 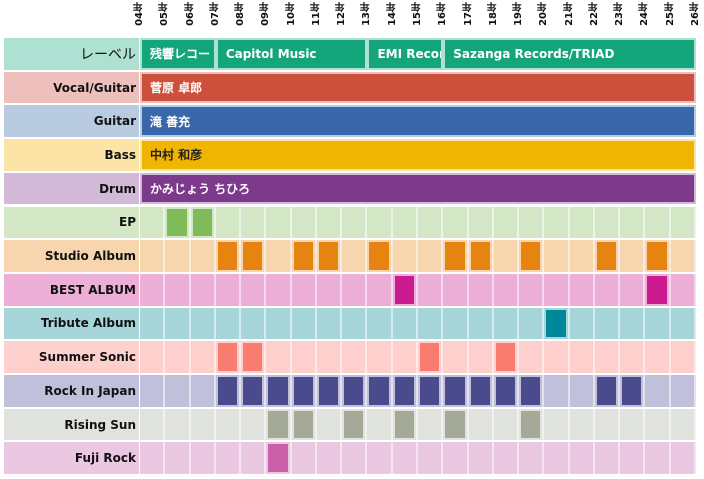 What do you see at coordinates (71, 391) in the screenshot?
I see `row-label: Rock In Japan` at bounding box center [71, 391].